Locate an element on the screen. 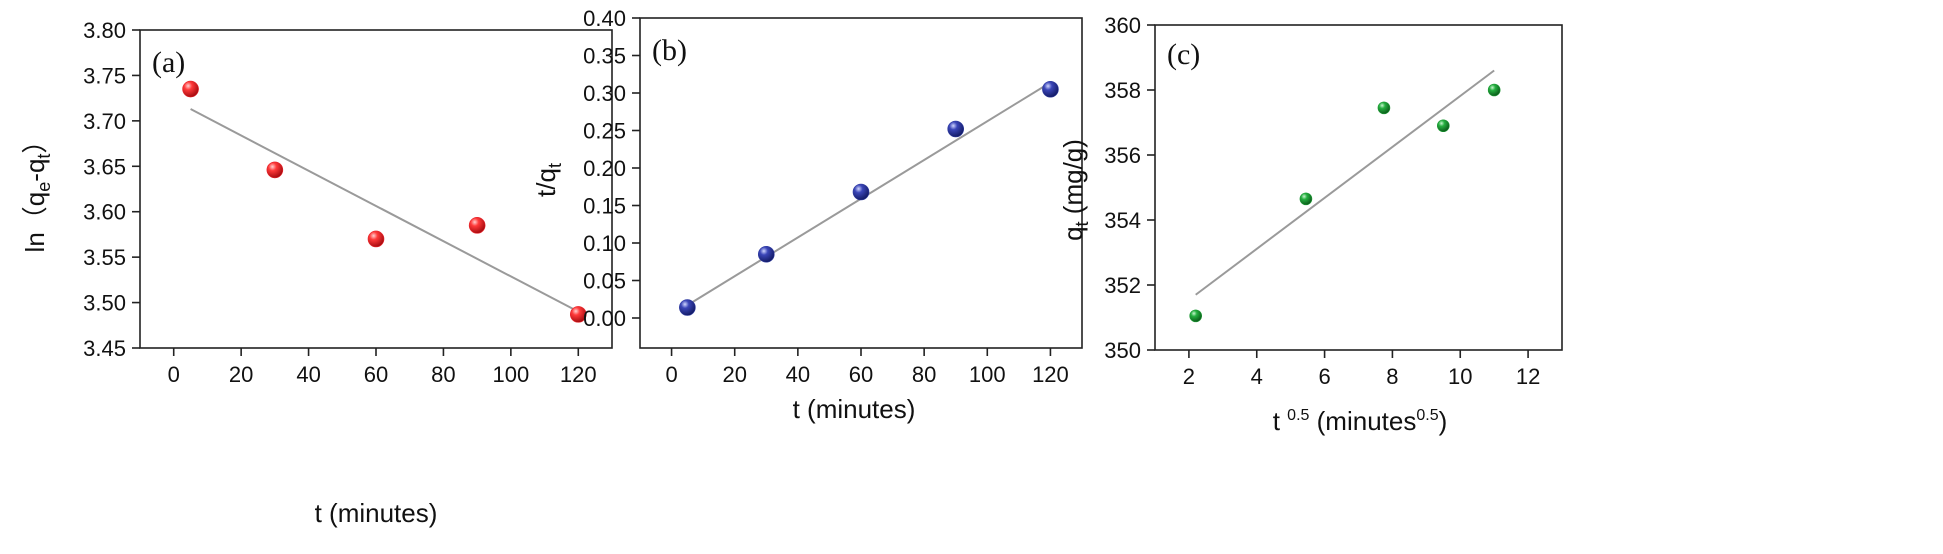 The height and width of the screenshot is (554, 1943). x-tick-label-b-1: 20 is located at coordinates (734, 374).